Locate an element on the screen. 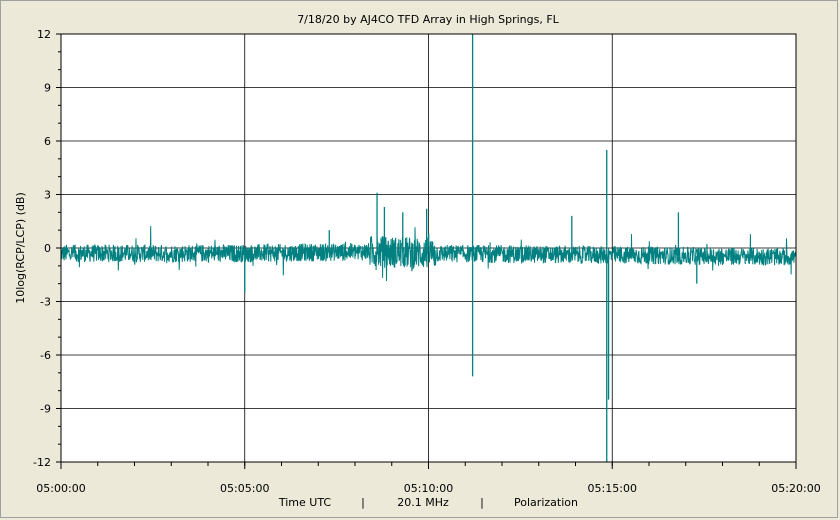 The width and height of the screenshot is (840, 520). x-tick-label: 05:05:00 is located at coordinates (244, 488).